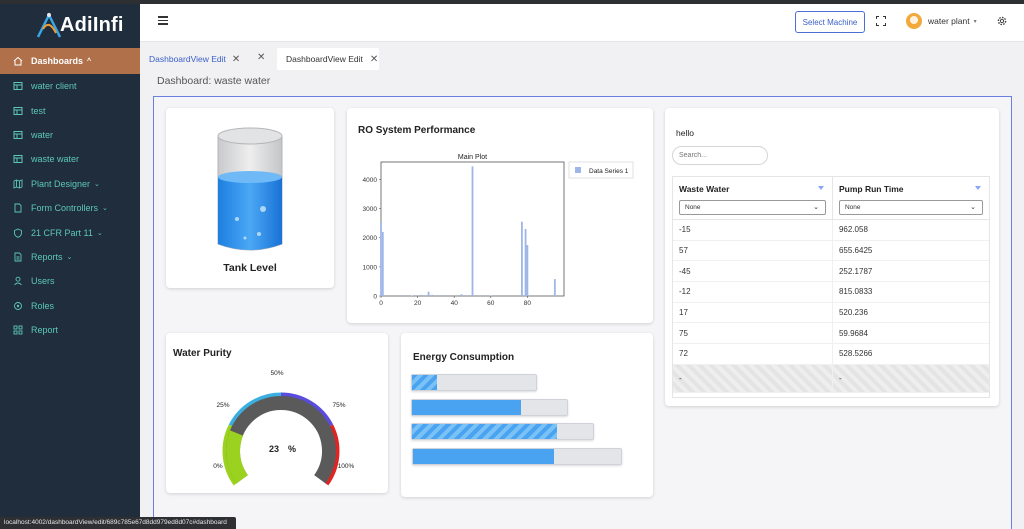 The width and height of the screenshot is (1024, 529). I want to click on grid-header: Waste Water None ⌄ Pump Run Time None ⌄, so click(831, 198).